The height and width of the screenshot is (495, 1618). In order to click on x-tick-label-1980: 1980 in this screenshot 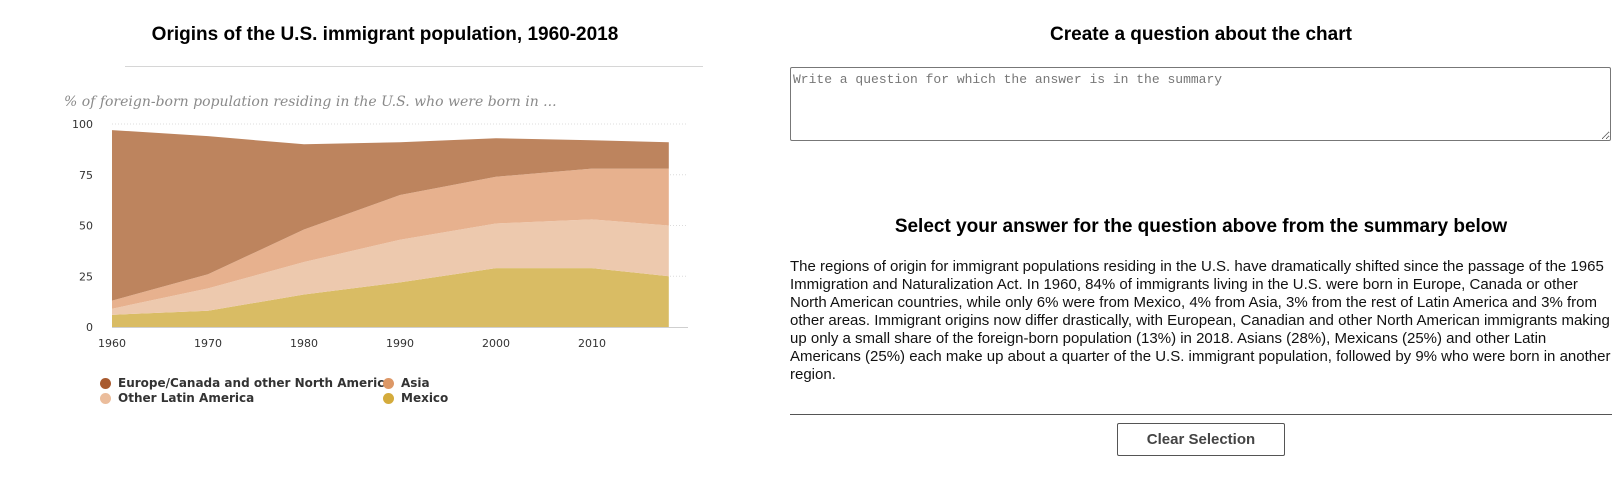, I will do `click(304, 343)`.